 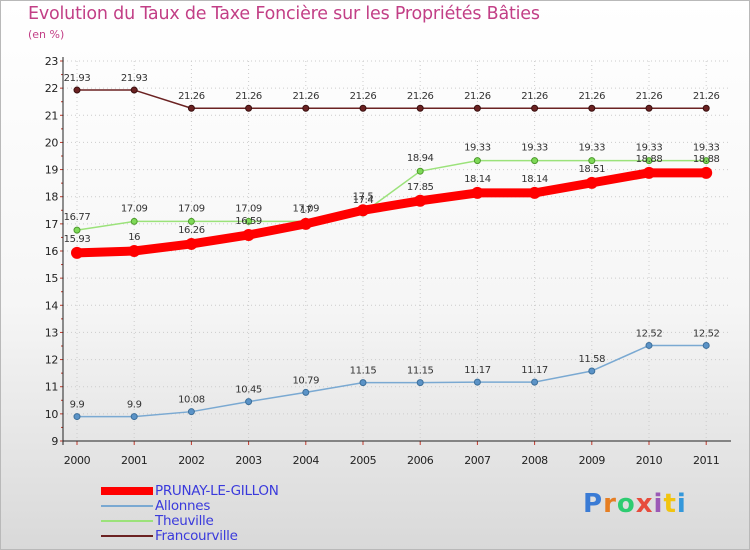 What do you see at coordinates (77, 252) in the screenshot?
I see `point-prunay-le-gillon-2000` at bounding box center [77, 252].